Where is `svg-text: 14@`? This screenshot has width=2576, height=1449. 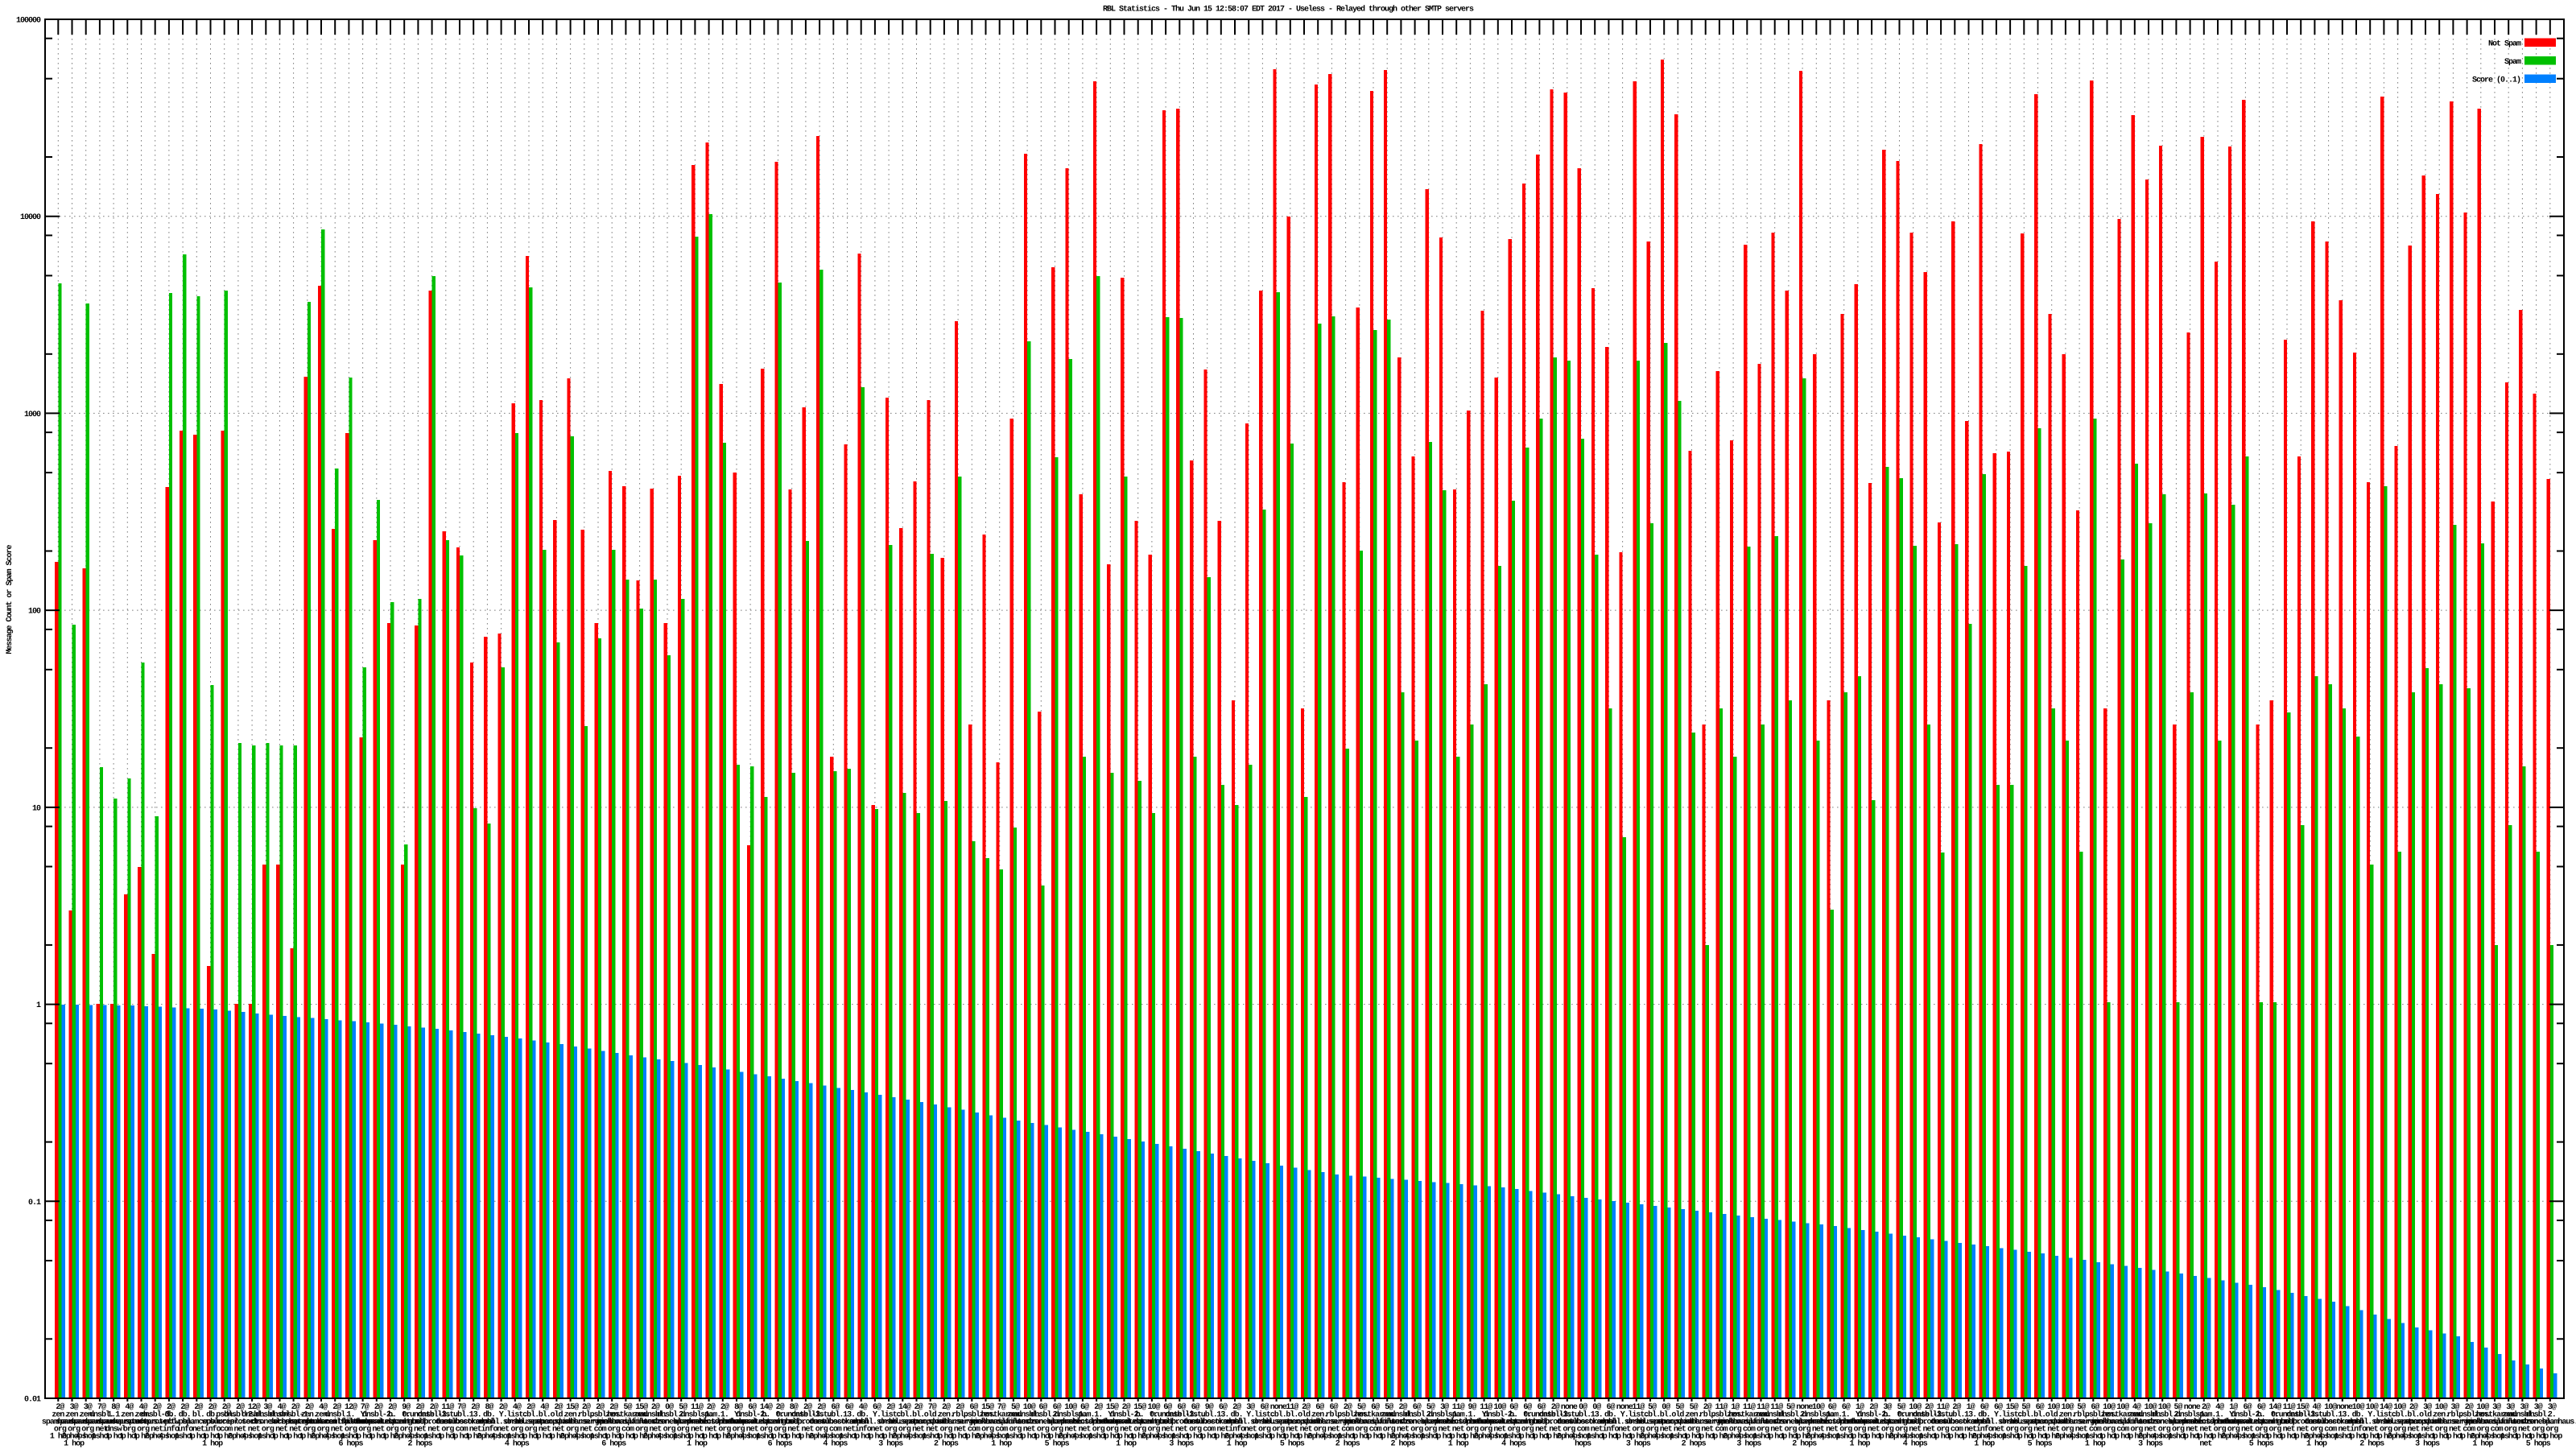 svg-text: 14@ is located at coordinates (2386, 1407).